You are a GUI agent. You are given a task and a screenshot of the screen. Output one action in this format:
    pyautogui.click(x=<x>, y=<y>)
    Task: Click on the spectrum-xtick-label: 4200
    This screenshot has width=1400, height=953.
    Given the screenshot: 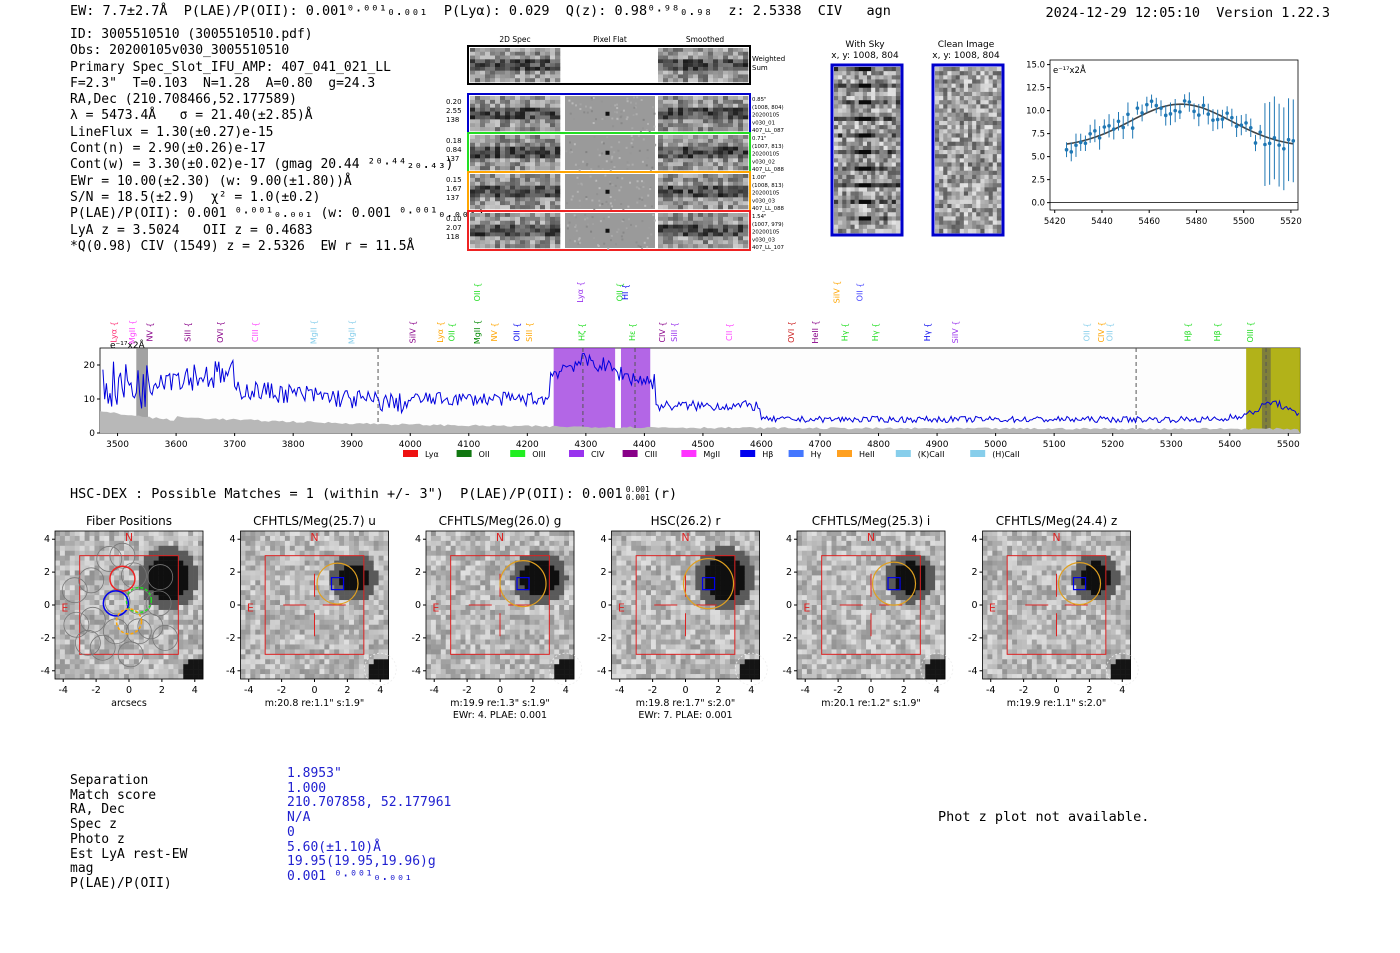 What is the action you would take?
    pyautogui.click(x=527, y=445)
    